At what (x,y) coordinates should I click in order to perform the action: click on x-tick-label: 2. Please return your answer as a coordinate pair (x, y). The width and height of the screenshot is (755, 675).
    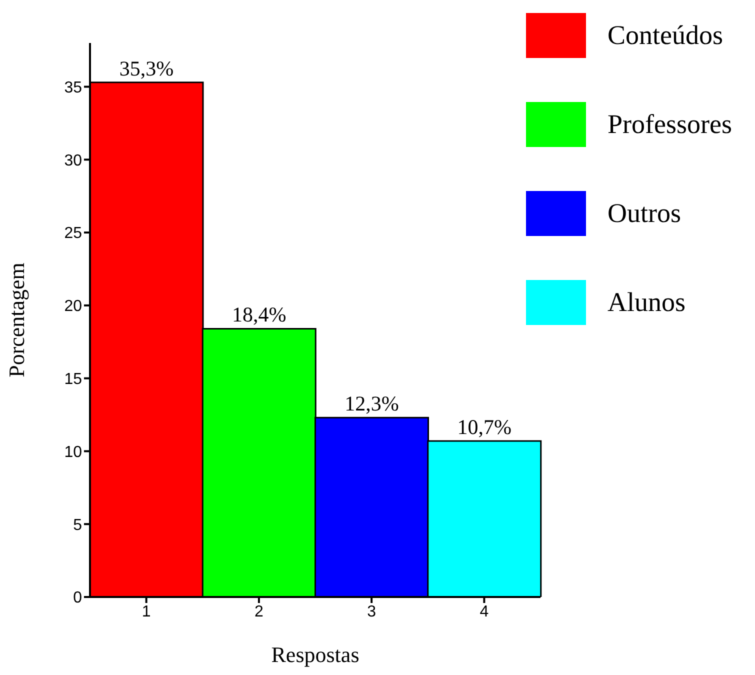
    Looking at the image, I should click on (259, 611).